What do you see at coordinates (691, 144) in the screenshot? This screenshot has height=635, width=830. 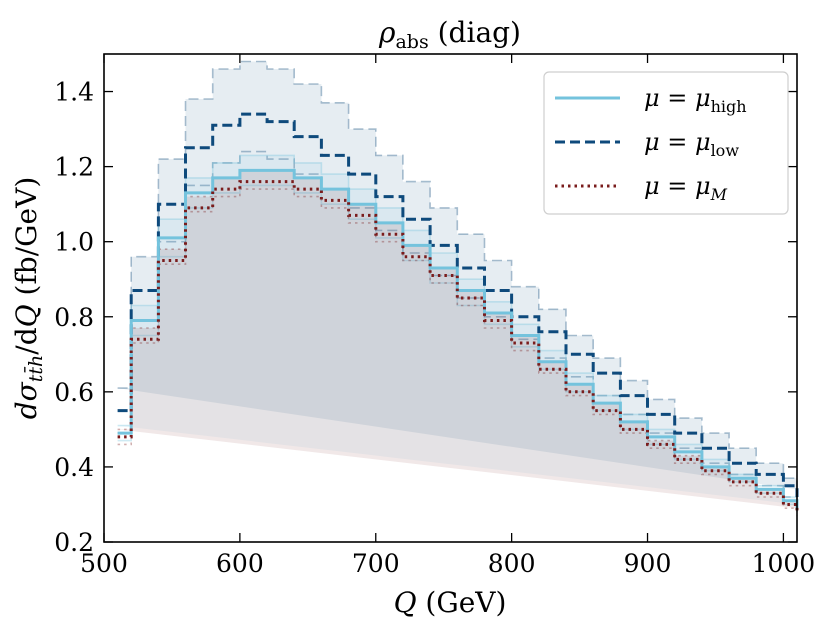 I see `legend-label: μ = μlow` at bounding box center [691, 144].